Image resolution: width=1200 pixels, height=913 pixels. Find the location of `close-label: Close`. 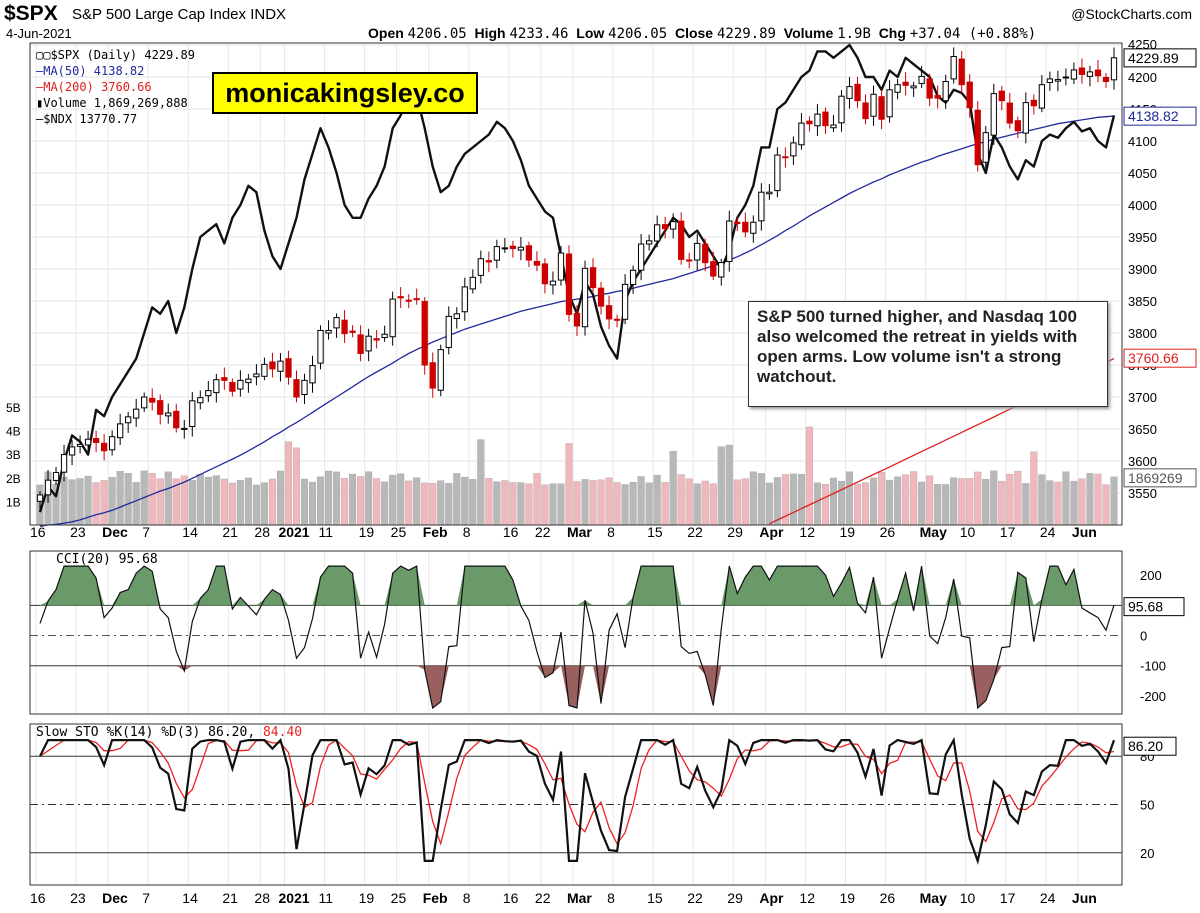

close-label: Close is located at coordinates (694, 33).